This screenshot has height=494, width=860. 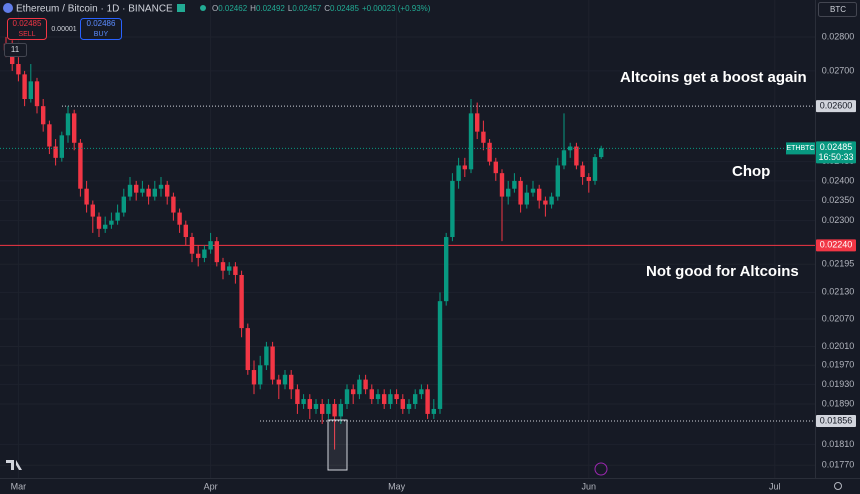 What do you see at coordinates (63, 29) in the screenshot?
I see `spread: 0.00001` at bounding box center [63, 29].